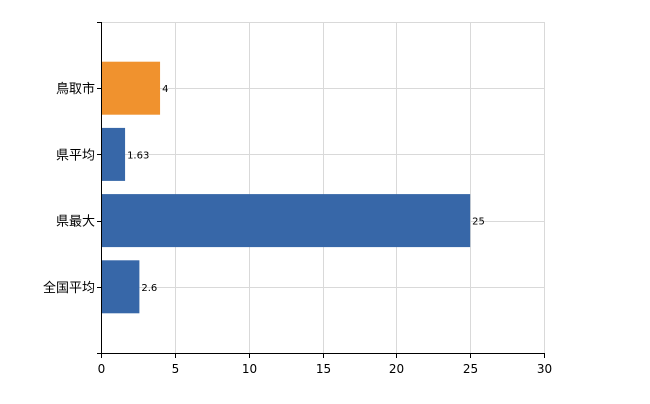 This screenshot has height=404, width=650. I want to click on x-tick-label: 15, so click(323, 369).